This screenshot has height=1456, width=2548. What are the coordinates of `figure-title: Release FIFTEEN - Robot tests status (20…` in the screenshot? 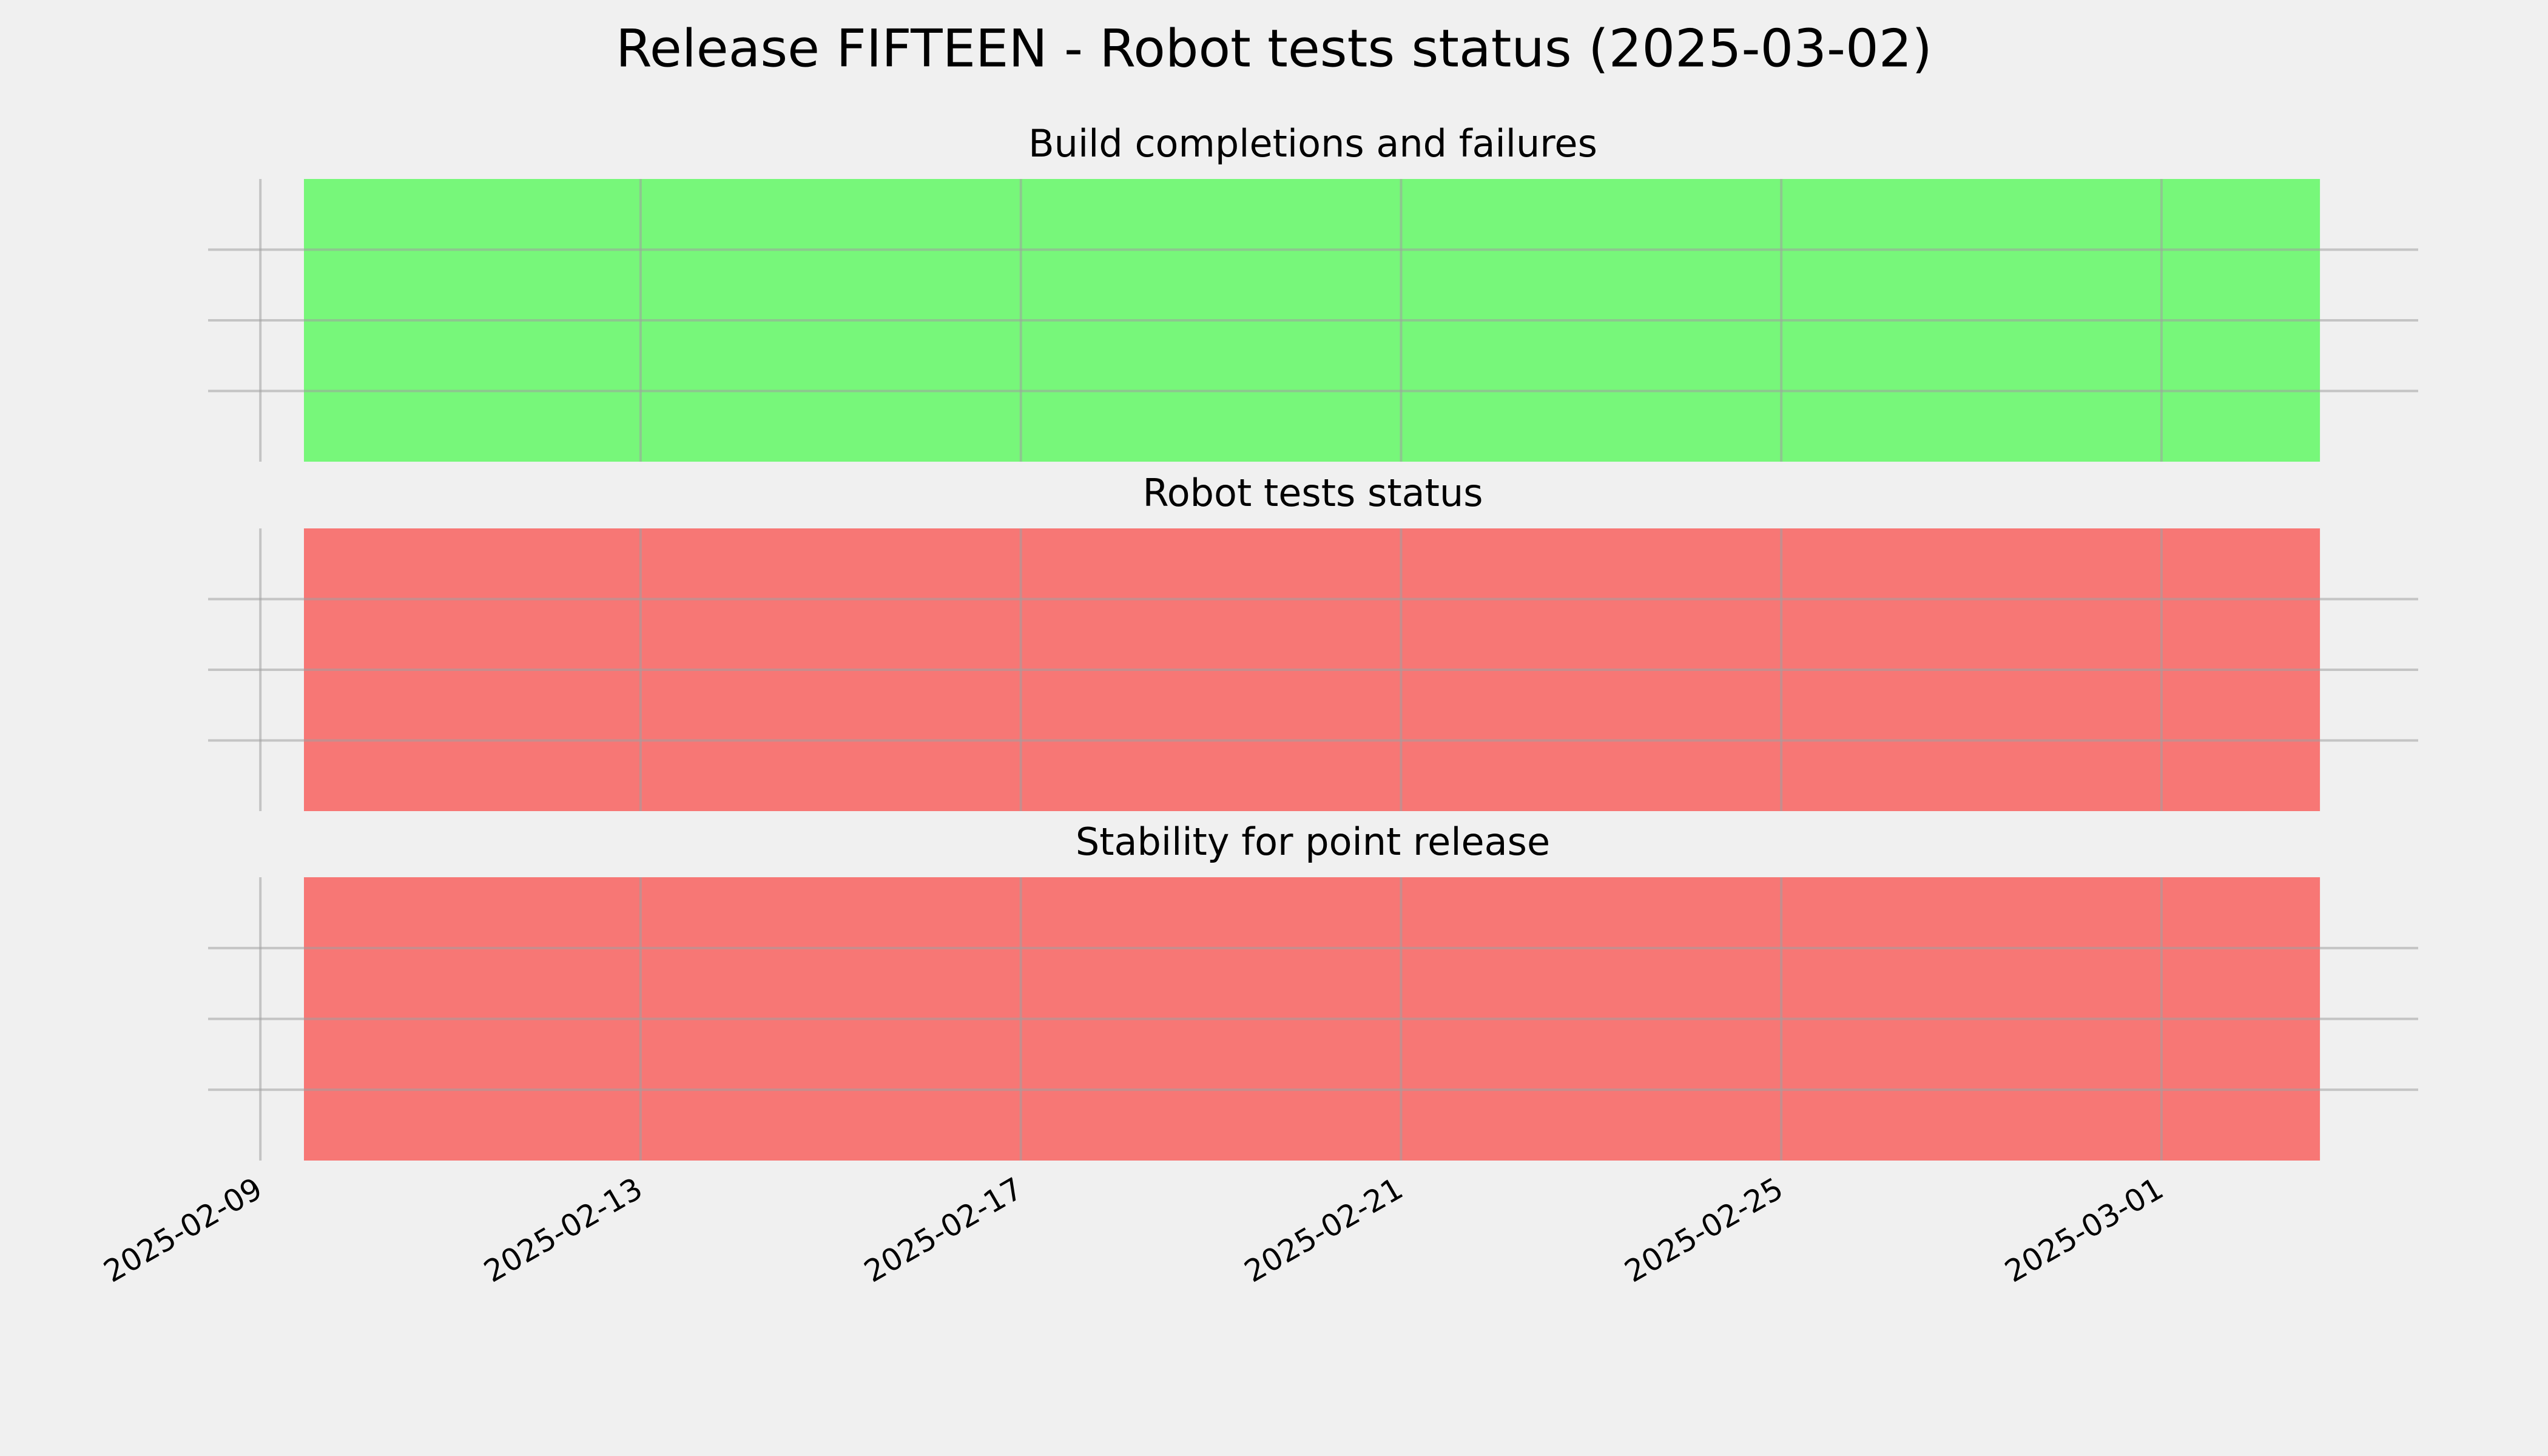 It's located at (1274, 48).